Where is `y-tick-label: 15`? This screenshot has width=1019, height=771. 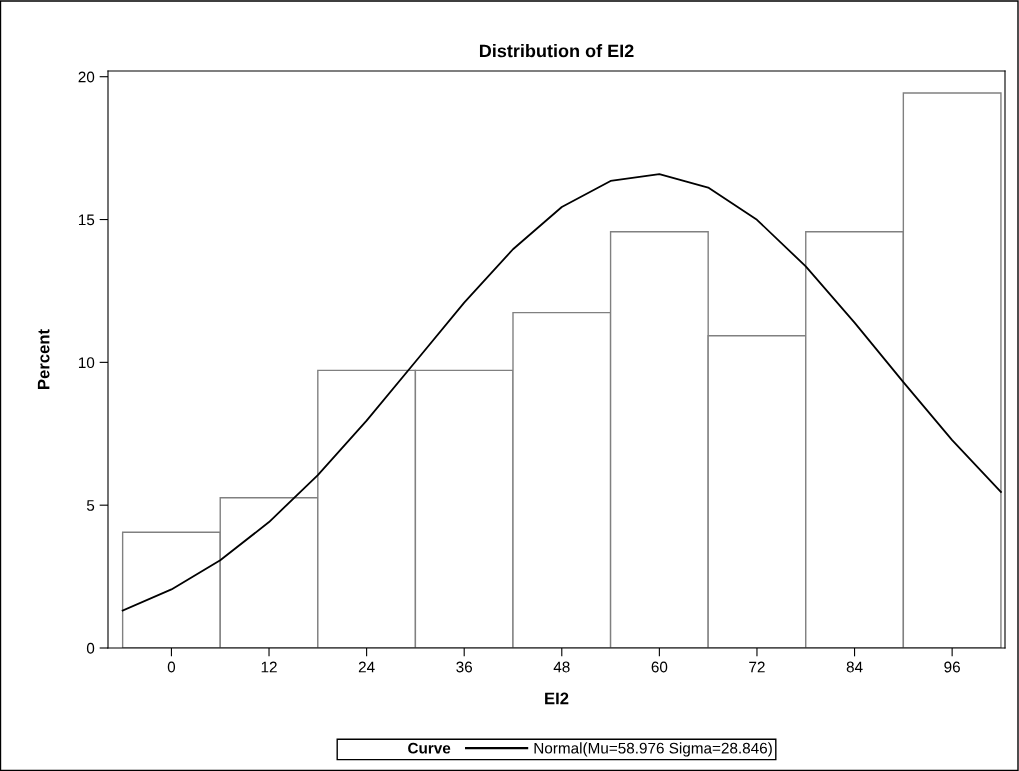
y-tick-label: 15 is located at coordinates (86, 220).